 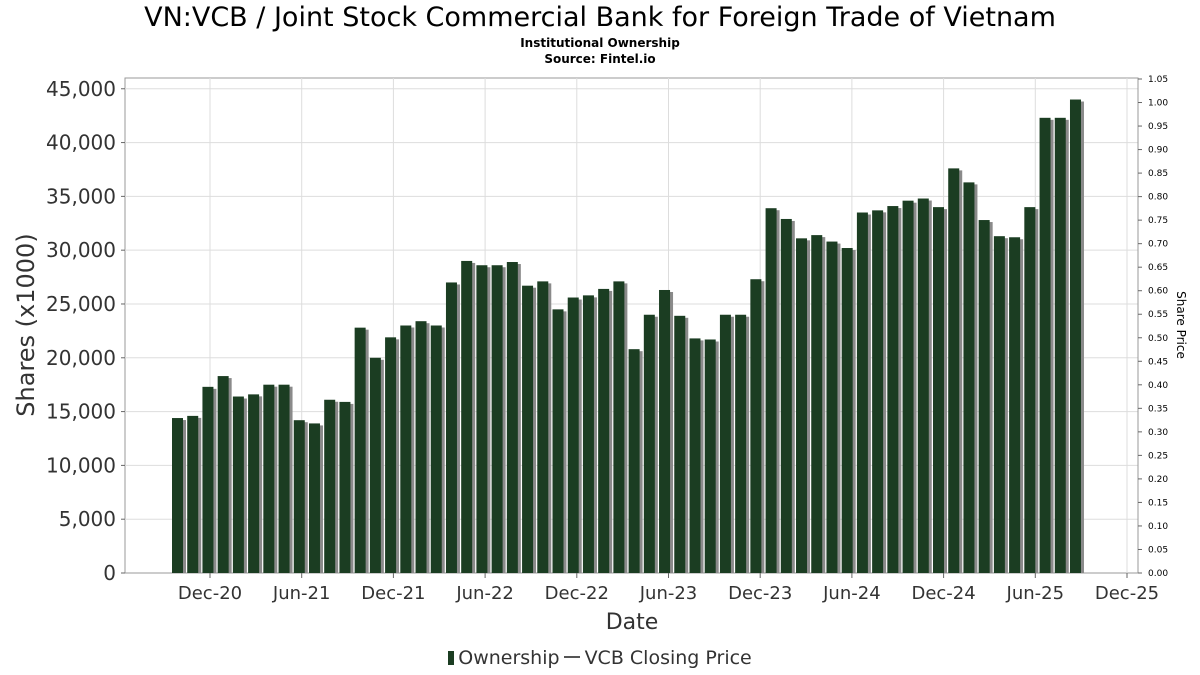 I want to click on y2-tick-label: 0.30, so click(x=1158, y=433).